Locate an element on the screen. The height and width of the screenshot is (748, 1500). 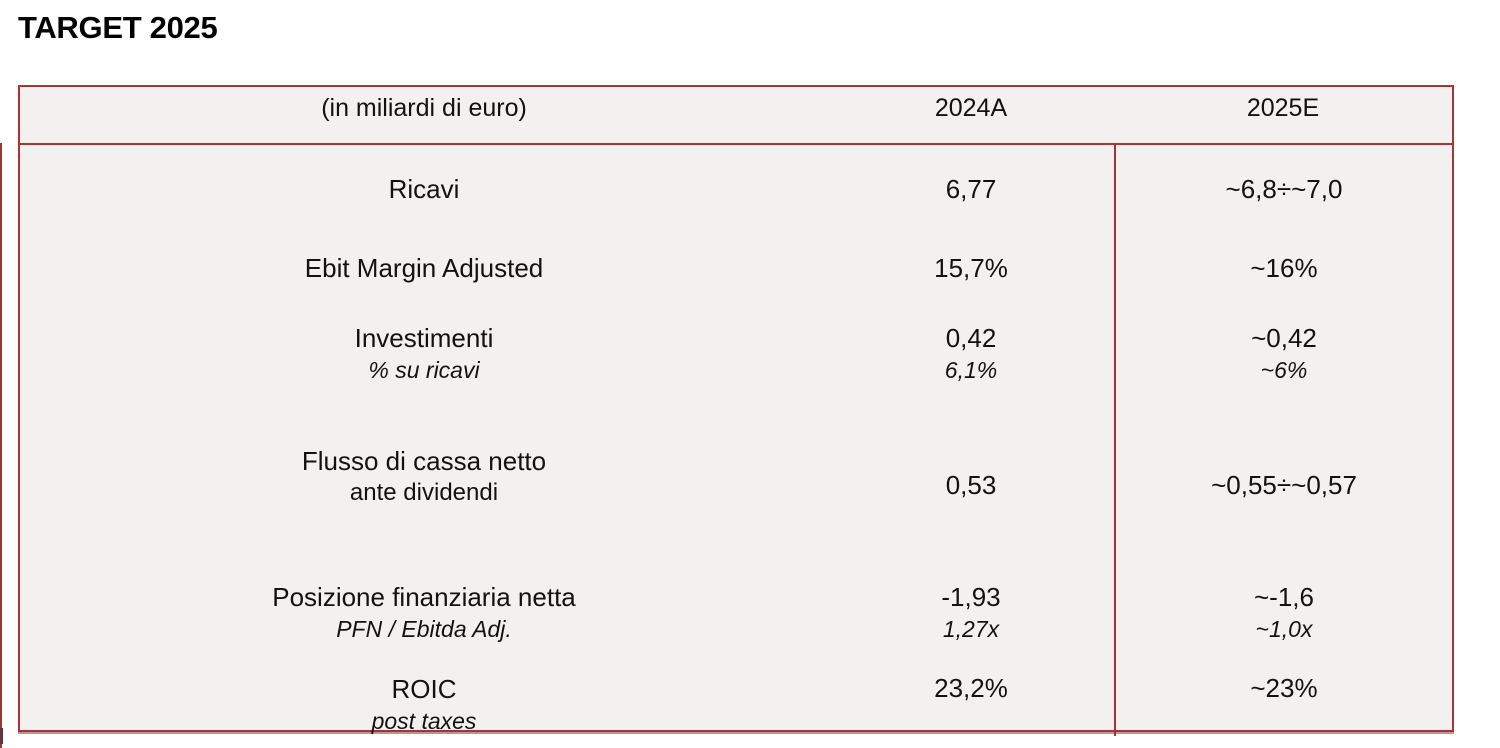
value-2024: 0,53 is located at coordinates (971, 485).